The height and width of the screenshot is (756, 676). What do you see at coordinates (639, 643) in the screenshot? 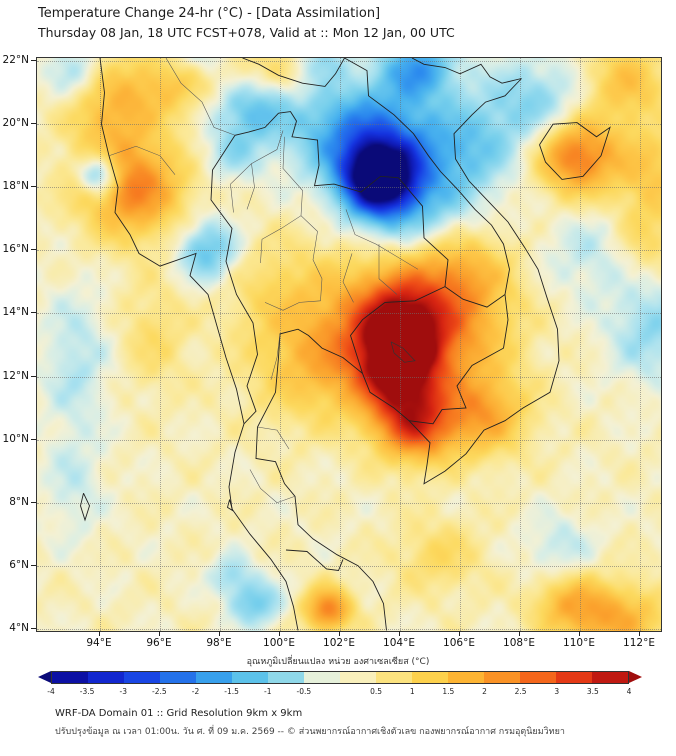
I see `longitude-label: 112°E` at bounding box center [639, 643].